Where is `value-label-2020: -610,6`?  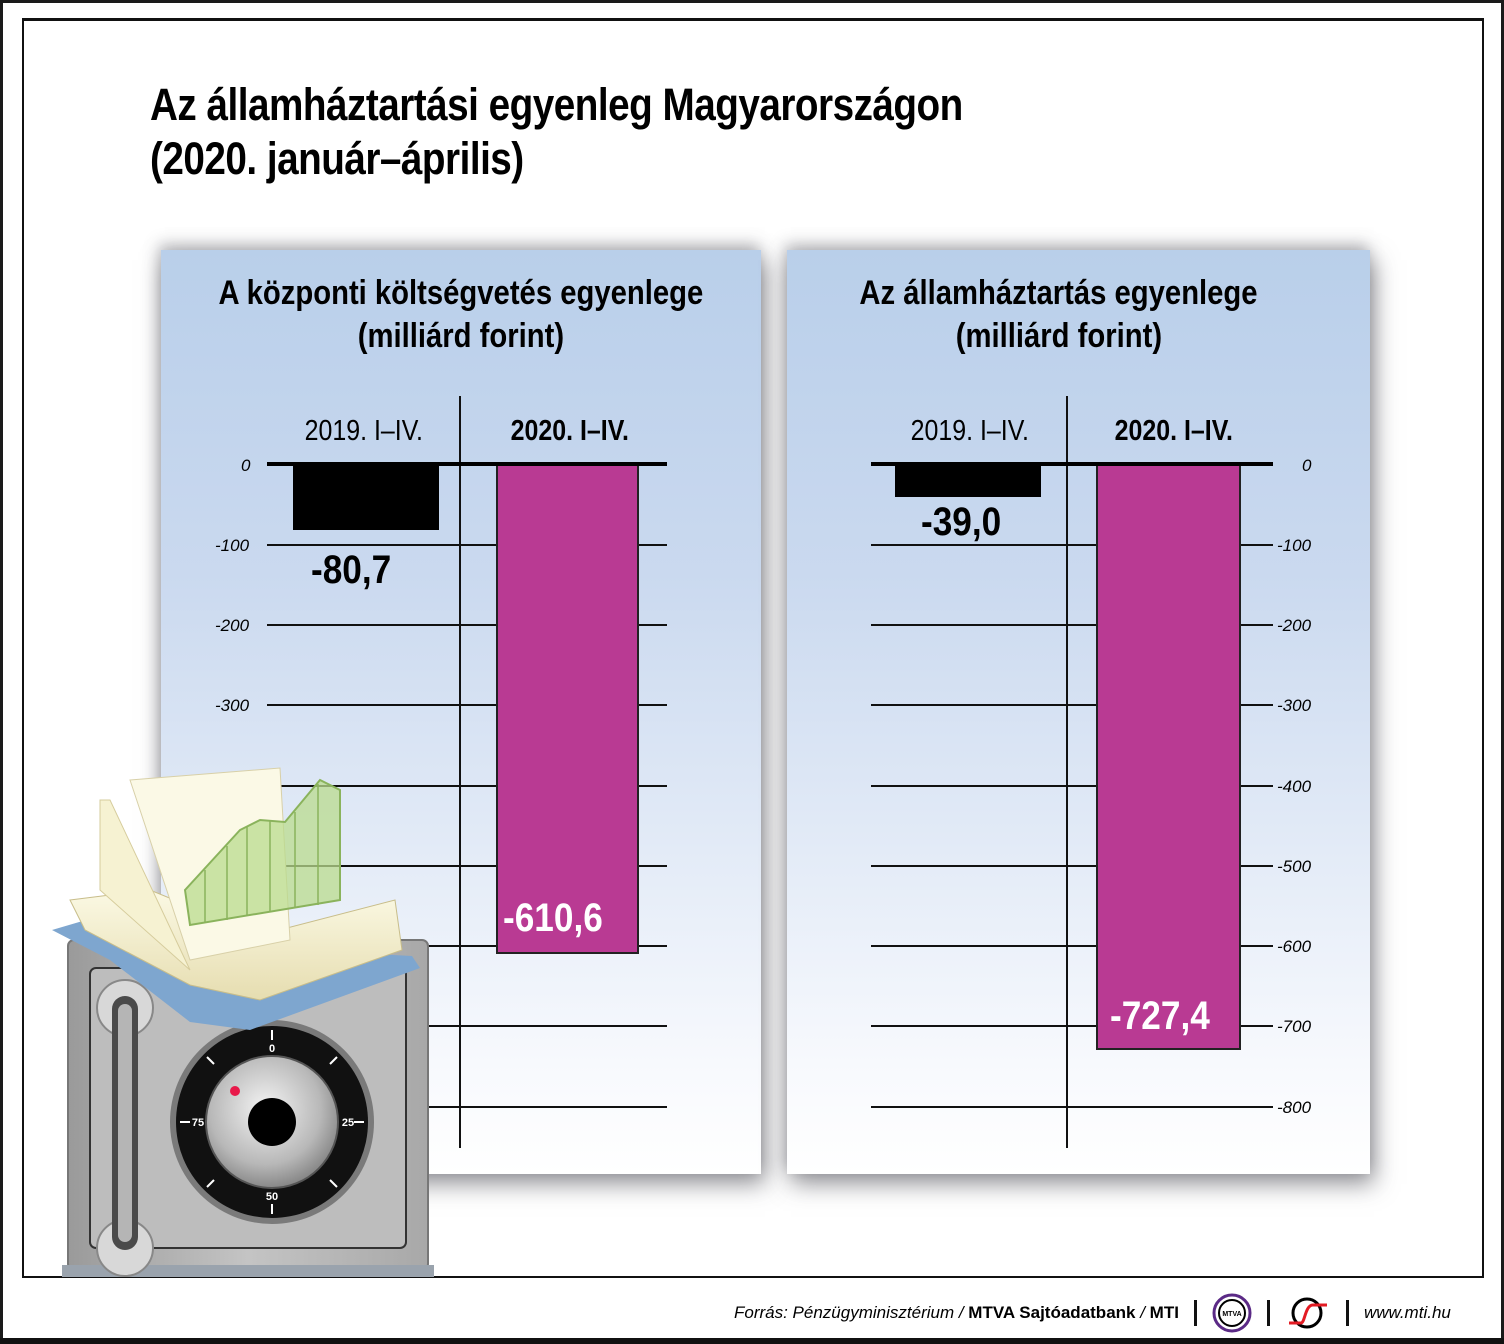
value-label-2020: -610,6 is located at coordinates (553, 918).